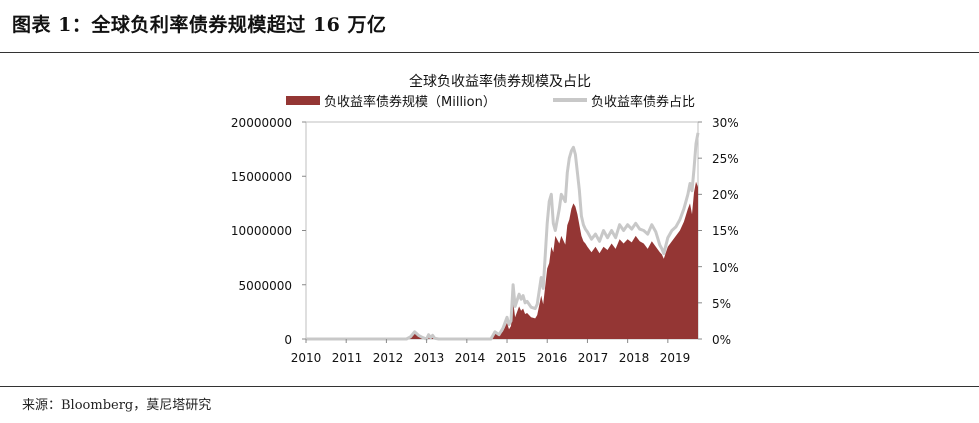  I want to click on legend-label-area: 负收益率债券规模（Million）, so click(410, 102).